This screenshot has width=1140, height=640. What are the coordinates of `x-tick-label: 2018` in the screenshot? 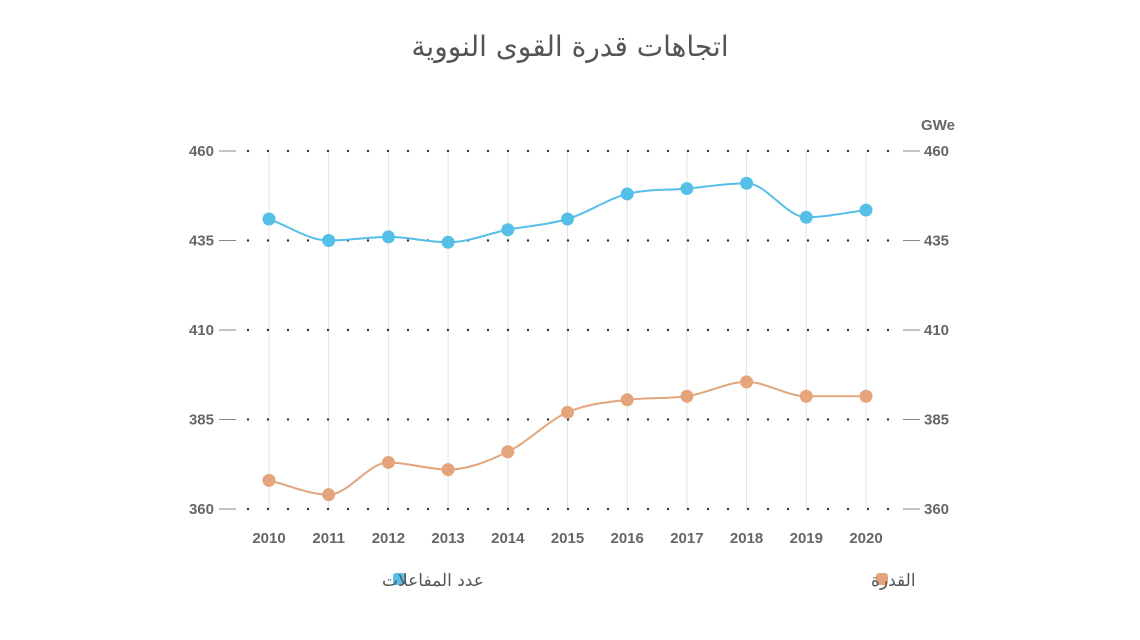 It's located at (746, 538).